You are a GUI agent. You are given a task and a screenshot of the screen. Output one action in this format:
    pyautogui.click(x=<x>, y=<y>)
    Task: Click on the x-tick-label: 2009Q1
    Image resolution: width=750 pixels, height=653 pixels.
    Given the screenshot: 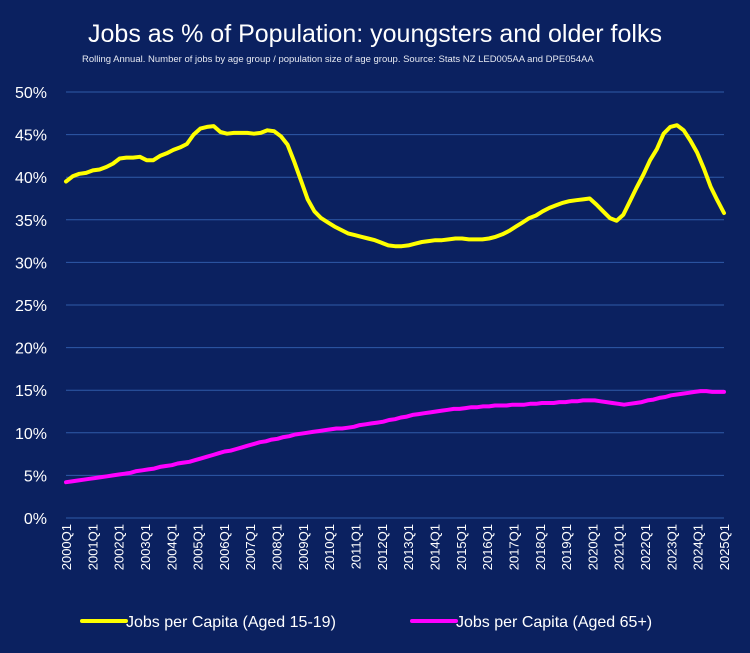 What is the action you would take?
    pyautogui.click(x=303, y=547)
    